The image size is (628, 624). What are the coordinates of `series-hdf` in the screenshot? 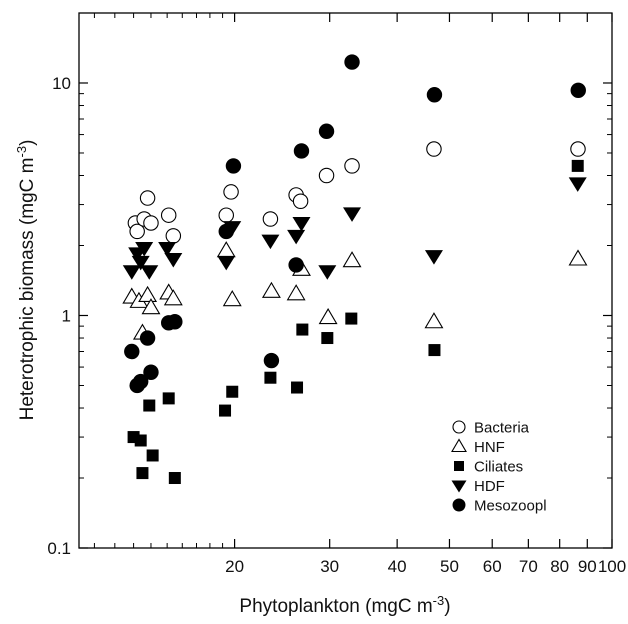 It's located at (354, 228).